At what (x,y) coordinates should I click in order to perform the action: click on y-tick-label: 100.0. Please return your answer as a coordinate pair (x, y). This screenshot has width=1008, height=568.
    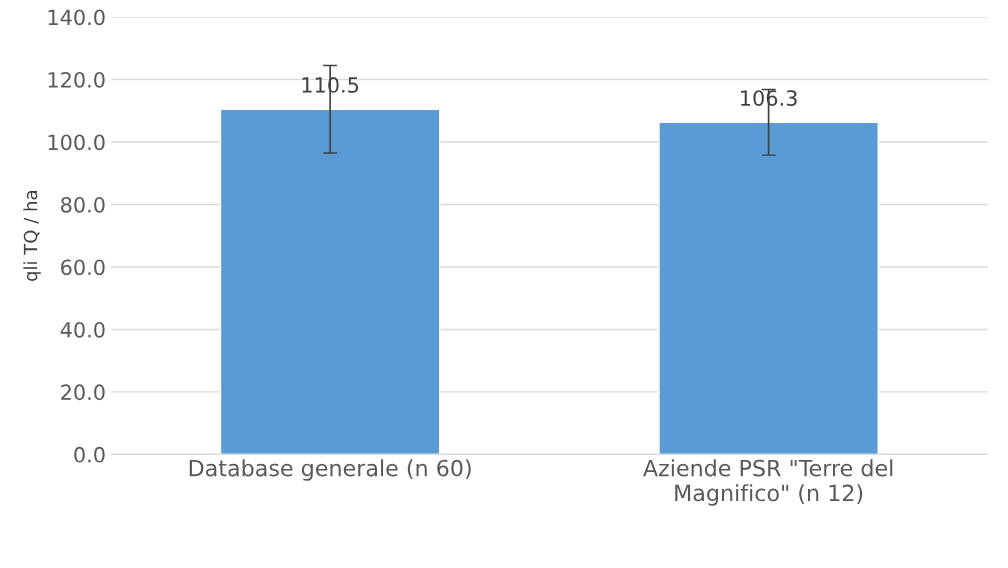
    Looking at the image, I should click on (76, 142).